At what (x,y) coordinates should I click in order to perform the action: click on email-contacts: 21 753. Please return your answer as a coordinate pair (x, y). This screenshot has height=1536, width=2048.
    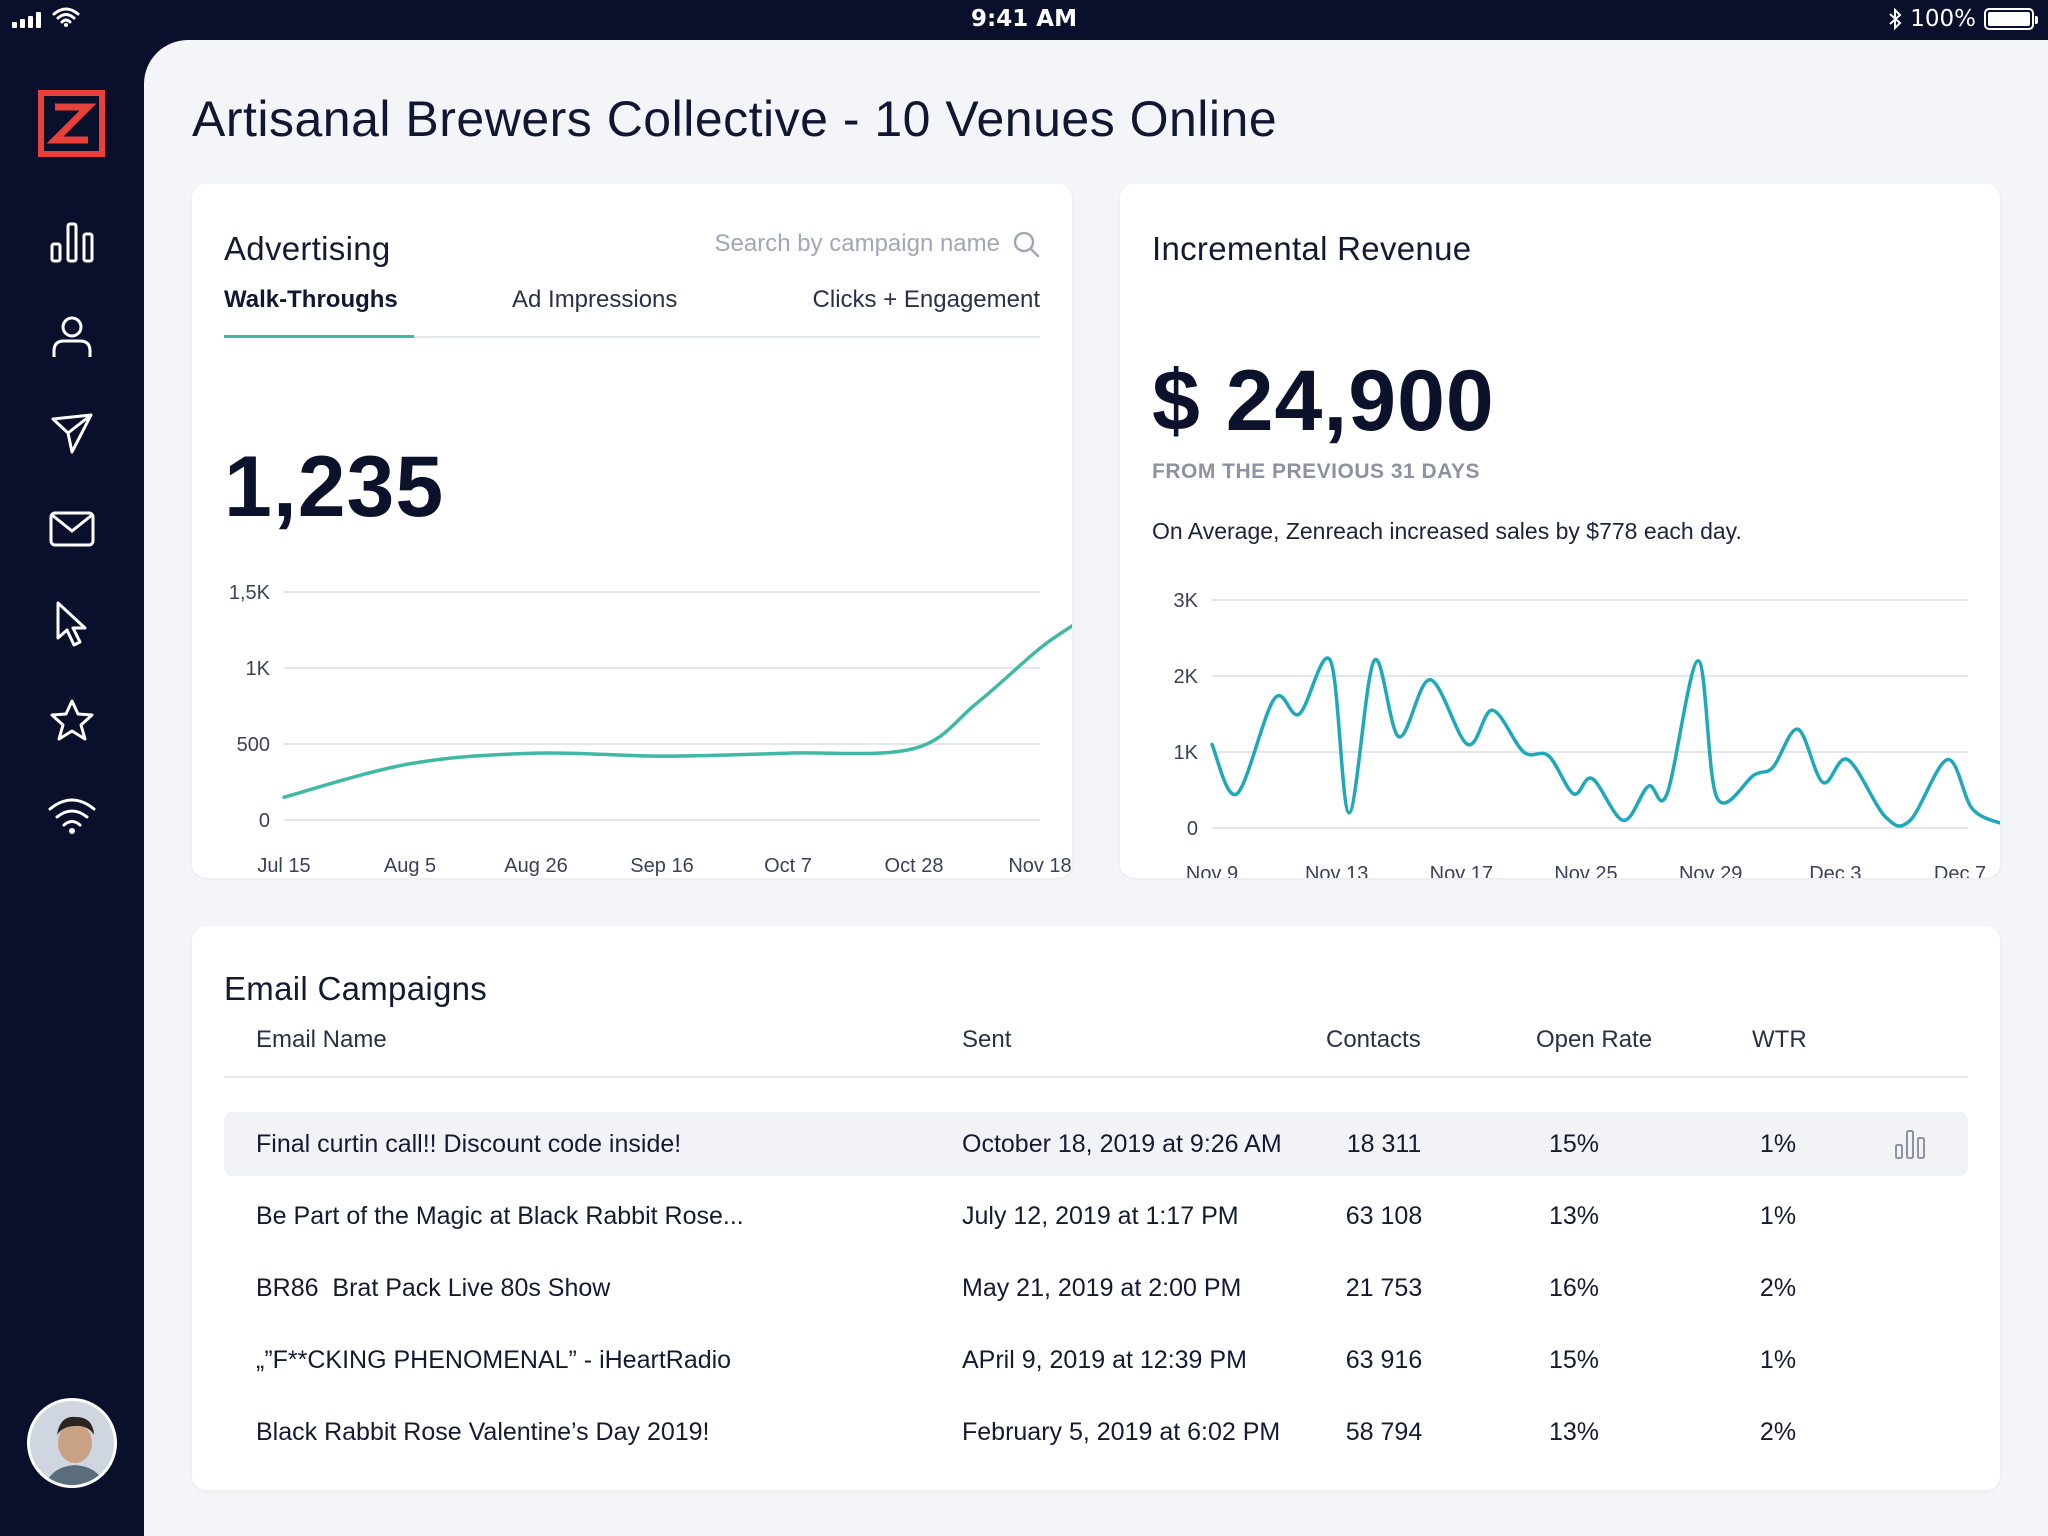
    Looking at the image, I should click on (1384, 1288).